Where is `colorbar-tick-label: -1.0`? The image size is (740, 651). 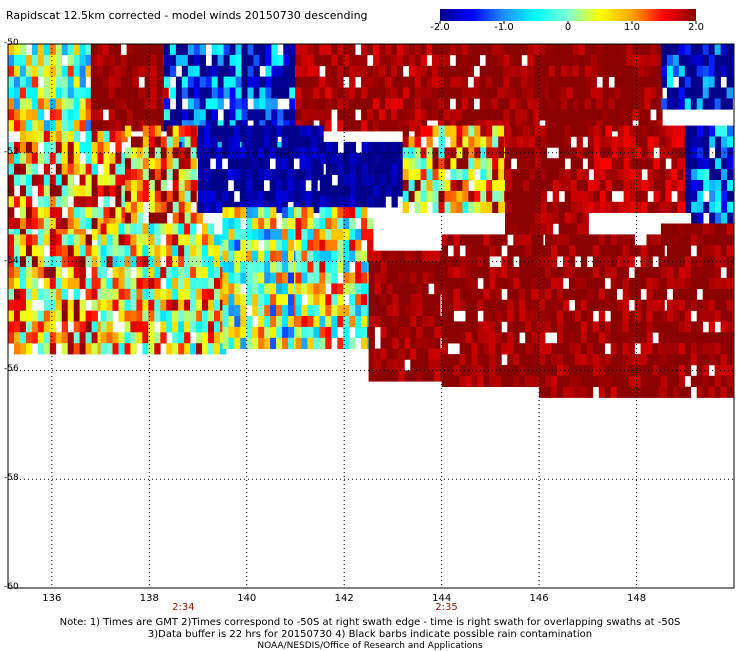 colorbar-tick-label: -1.0 is located at coordinates (504, 27).